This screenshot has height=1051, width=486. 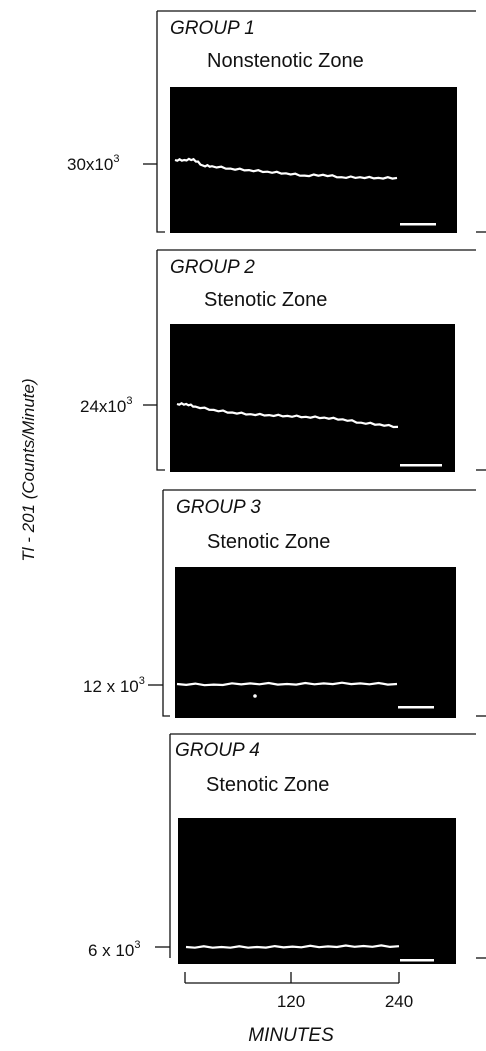 I want to click on x-tick-label: 240, so click(x=399, y=1001).